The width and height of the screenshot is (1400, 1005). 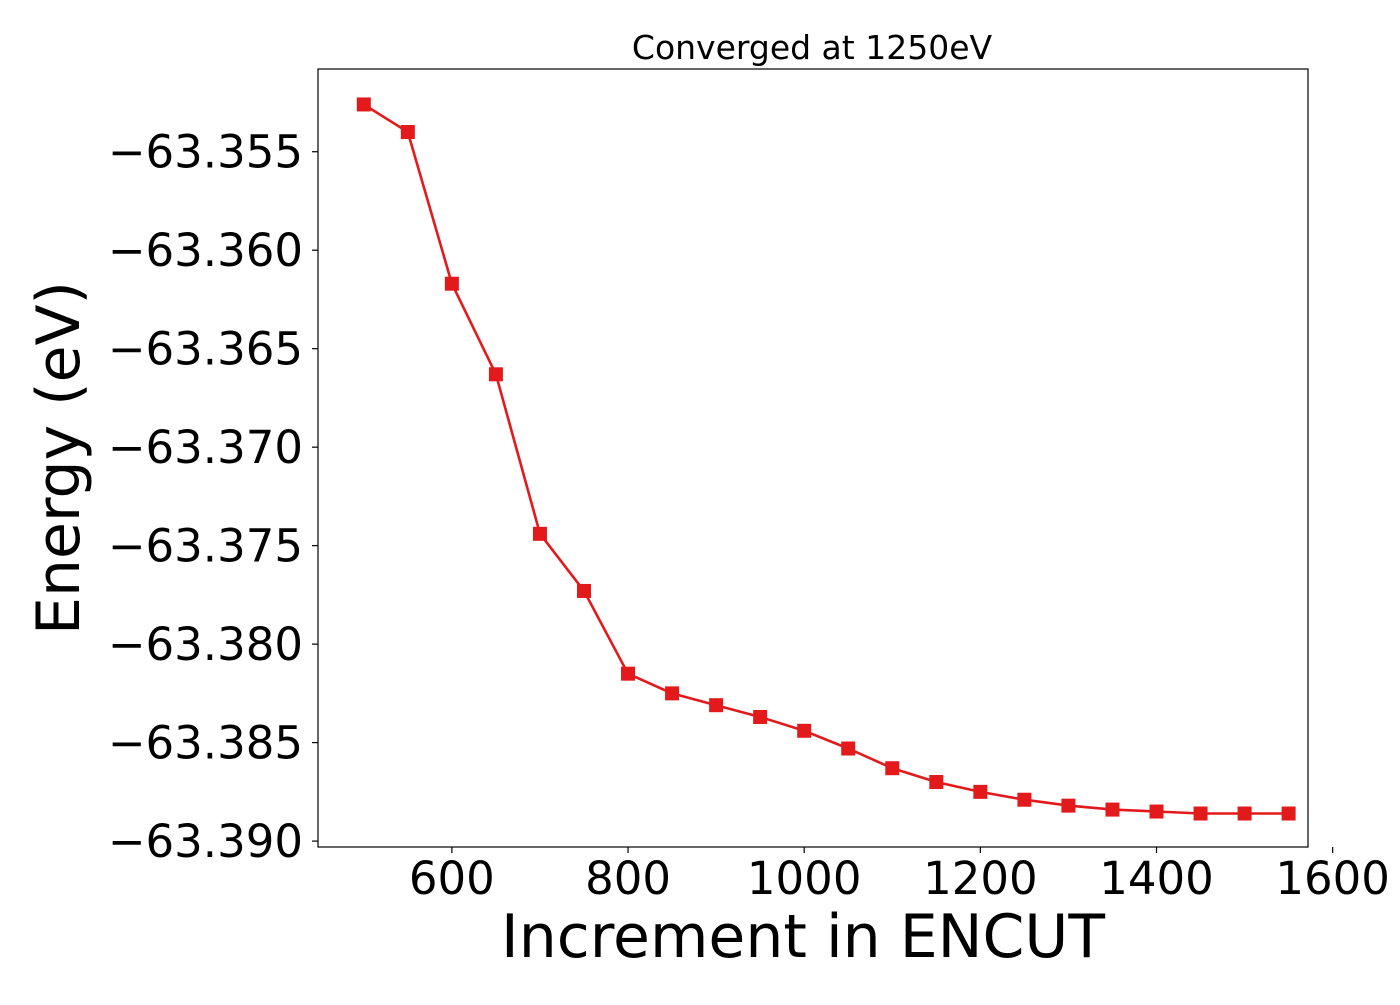 I want to click on x-tick-label: 800, so click(x=628, y=878).